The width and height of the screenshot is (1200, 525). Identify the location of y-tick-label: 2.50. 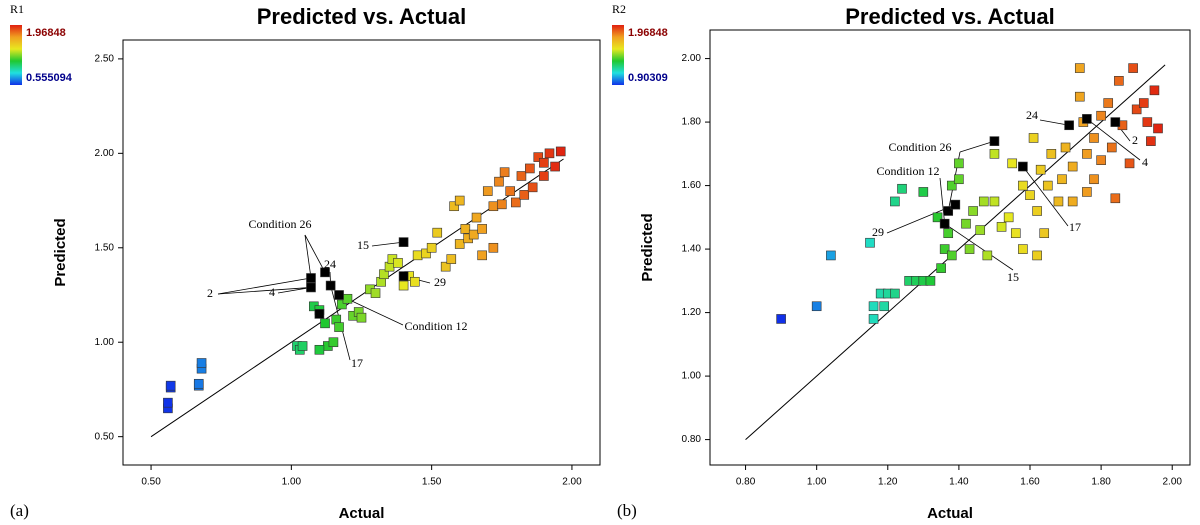
(105, 59).